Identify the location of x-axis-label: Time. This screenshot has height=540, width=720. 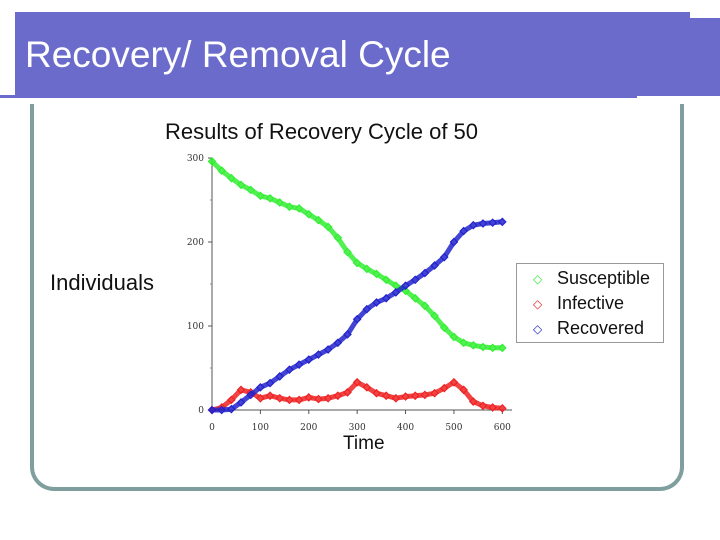
(364, 443).